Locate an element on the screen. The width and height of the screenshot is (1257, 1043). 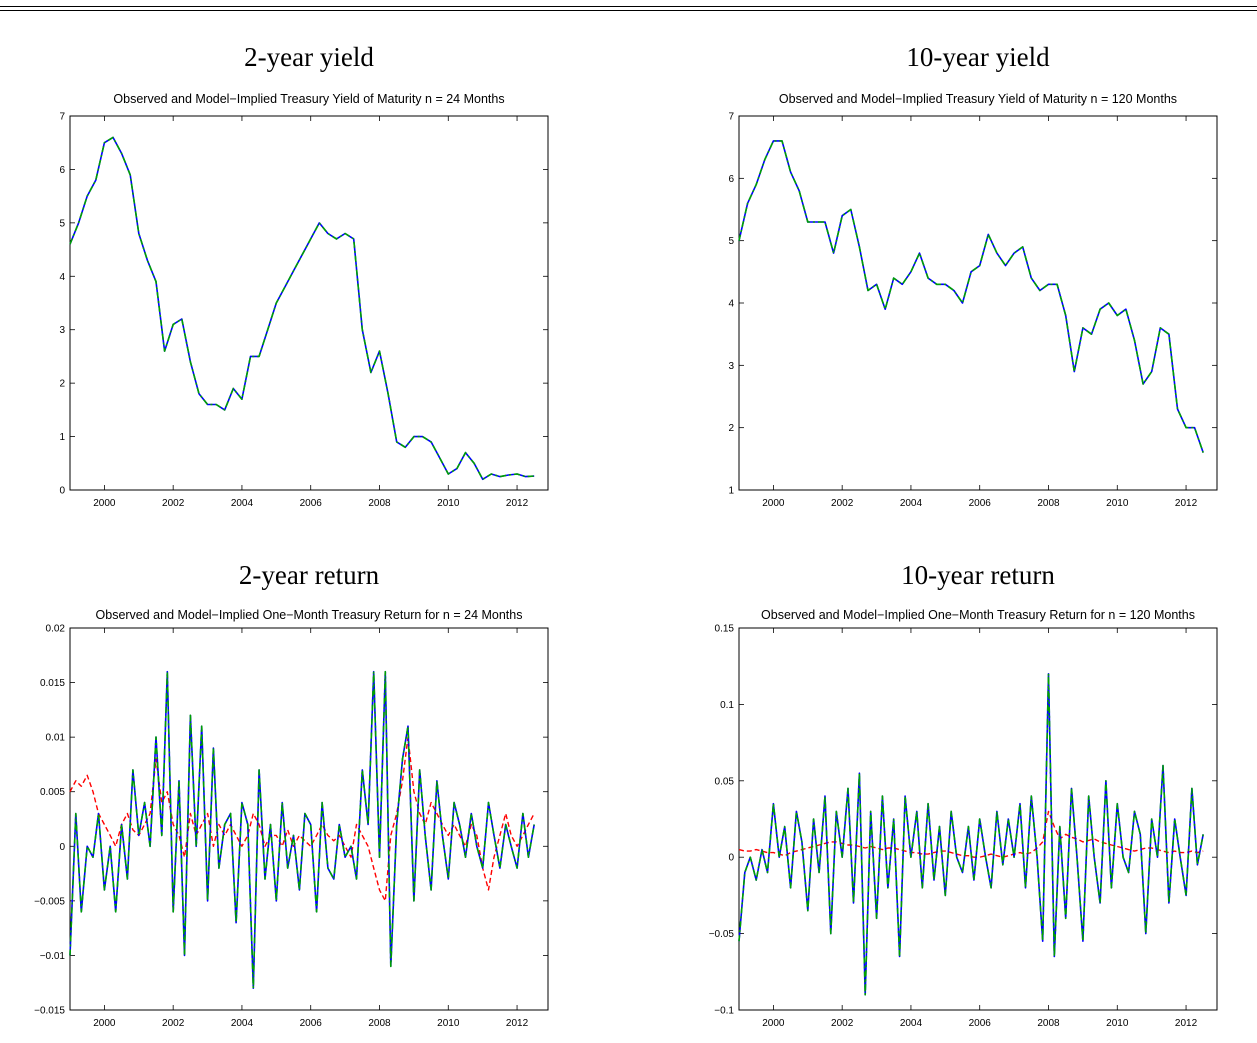
y-tick-label: 0.01 is located at coordinates (56, 738).